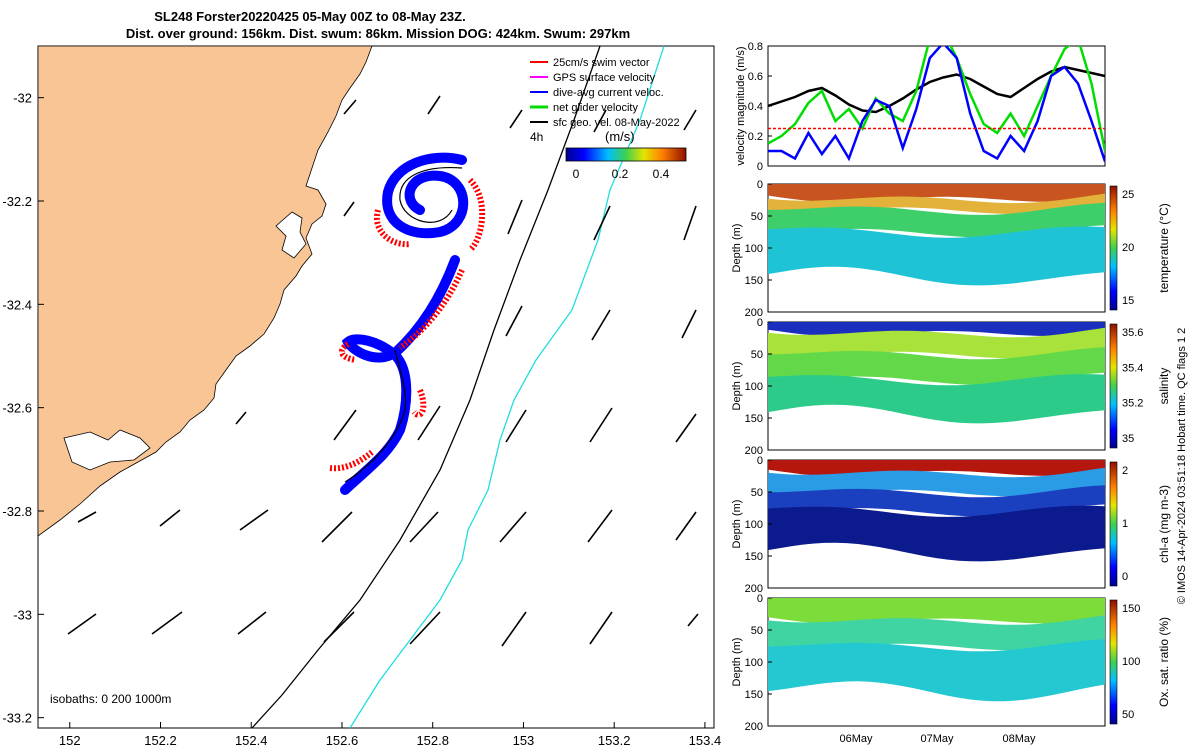 The image size is (1200, 750). I want to click on map-y-axis: -32 -32.2 -32.4 -32.6 -32.8 -33 -33.2, so click(23, 408).